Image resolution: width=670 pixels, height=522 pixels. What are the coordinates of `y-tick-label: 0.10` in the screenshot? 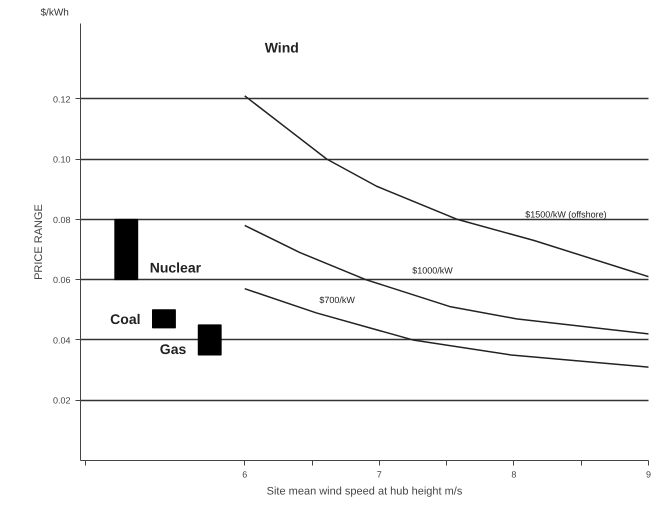 It's located at (61, 159).